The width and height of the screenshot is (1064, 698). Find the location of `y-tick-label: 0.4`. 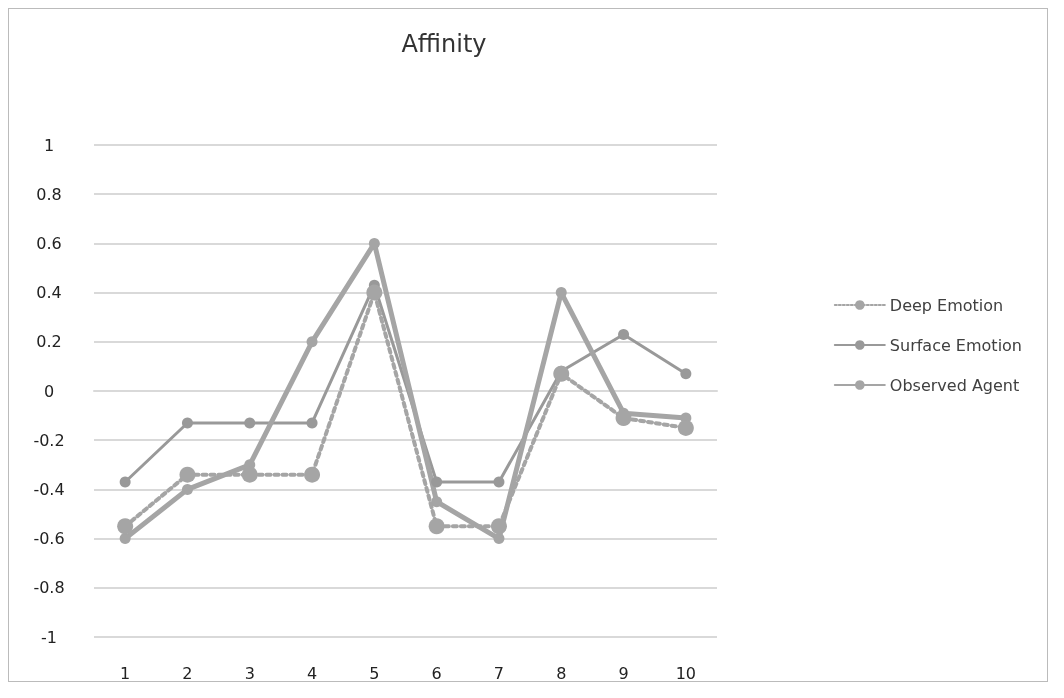

y-tick-label: 0.4 is located at coordinates (49, 293).